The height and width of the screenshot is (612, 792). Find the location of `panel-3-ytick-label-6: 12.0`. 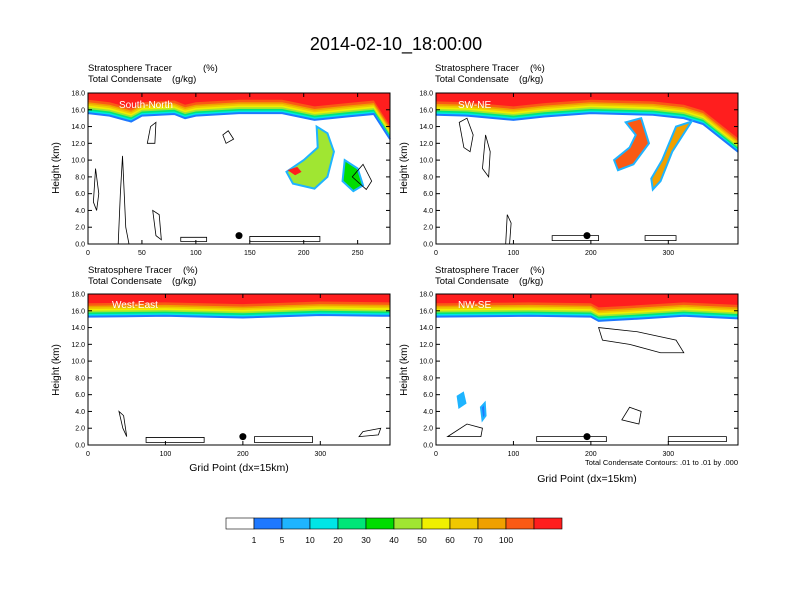

panel-3-ytick-label-6: 12.0 is located at coordinates (426, 345).